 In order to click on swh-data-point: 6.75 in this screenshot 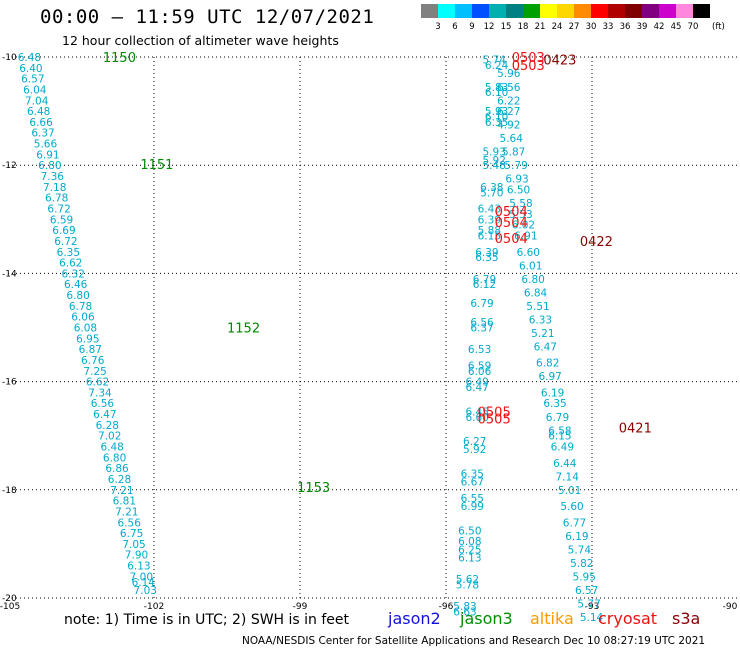, I will do `click(131, 534)`.